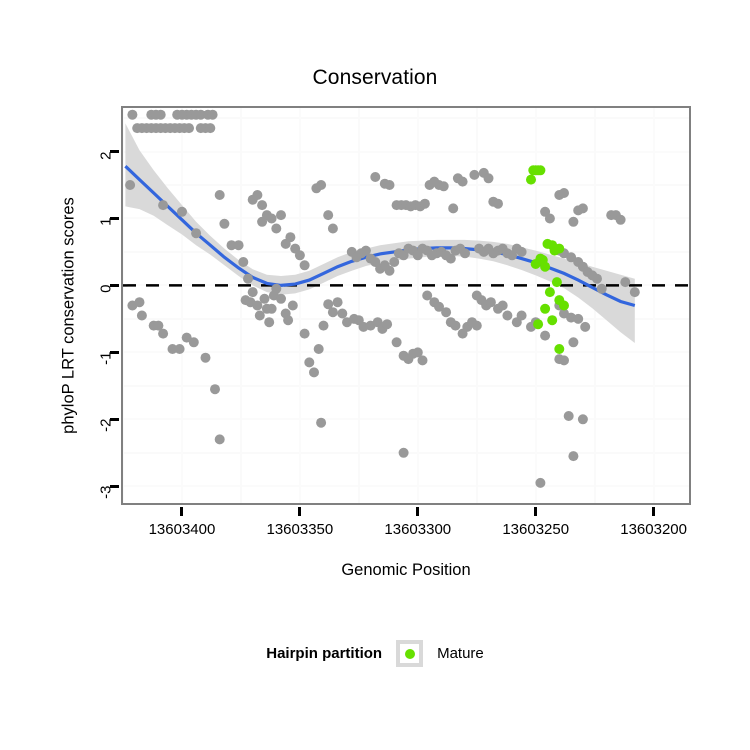 The width and height of the screenshot is (750, 750). Describe the element at coordinates (106, 492) in the screenshot. I see `y-tick-label: -3` at that location.